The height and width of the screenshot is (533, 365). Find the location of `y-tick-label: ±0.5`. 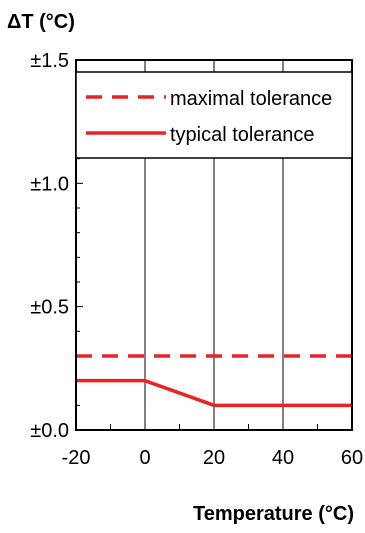

y-tick-label: ±0.5 is located at coordinates (49, 308).